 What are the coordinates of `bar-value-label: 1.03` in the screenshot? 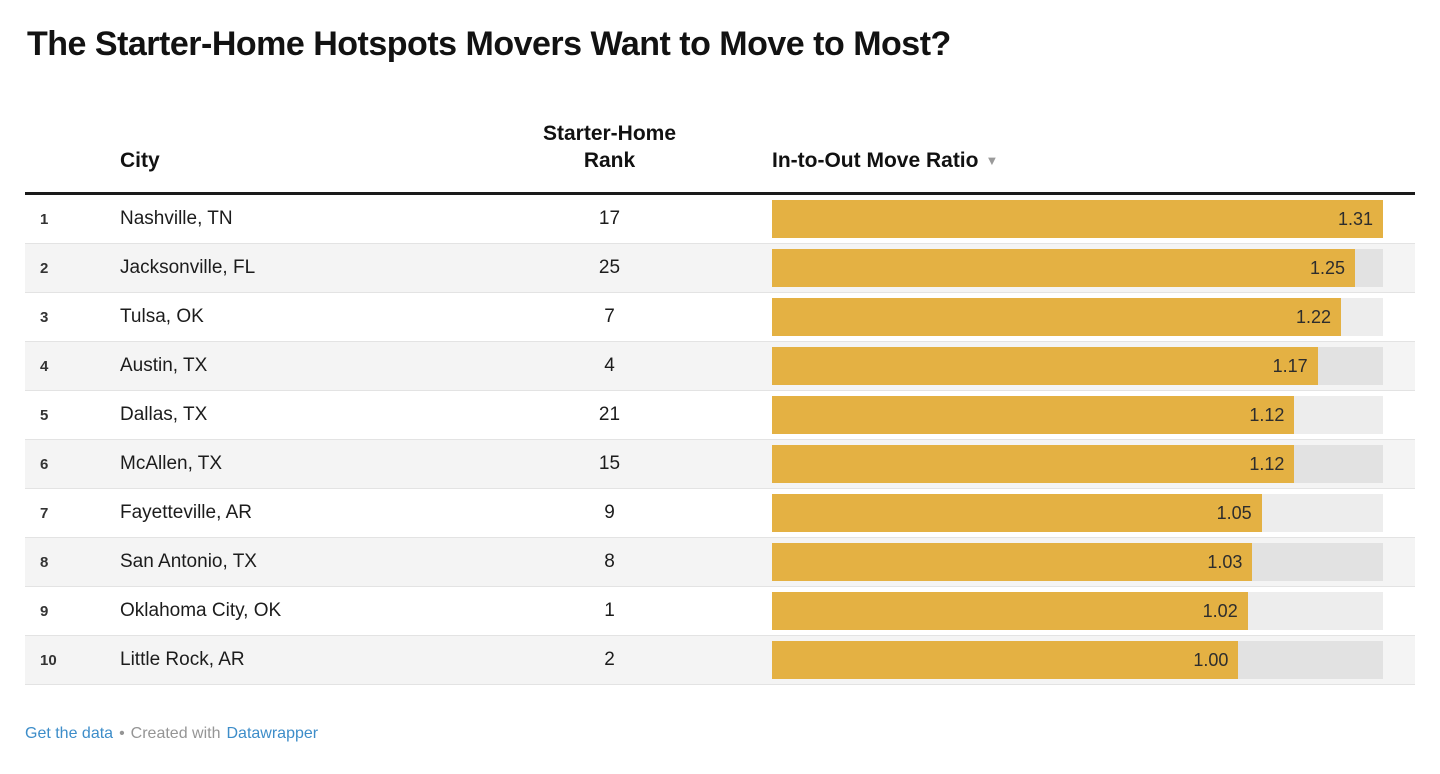 It's located at (1225, 561).